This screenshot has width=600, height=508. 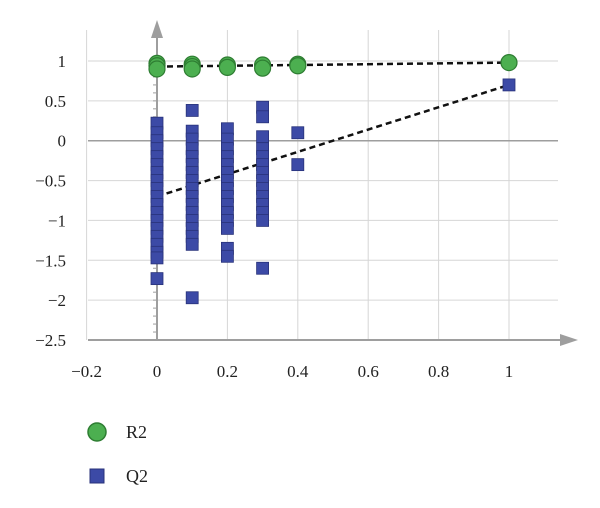 What do you see at coordinates (136, 432) in the screenshot?
I see `legend-r2-label: R2` at bounding box center [136, 432].